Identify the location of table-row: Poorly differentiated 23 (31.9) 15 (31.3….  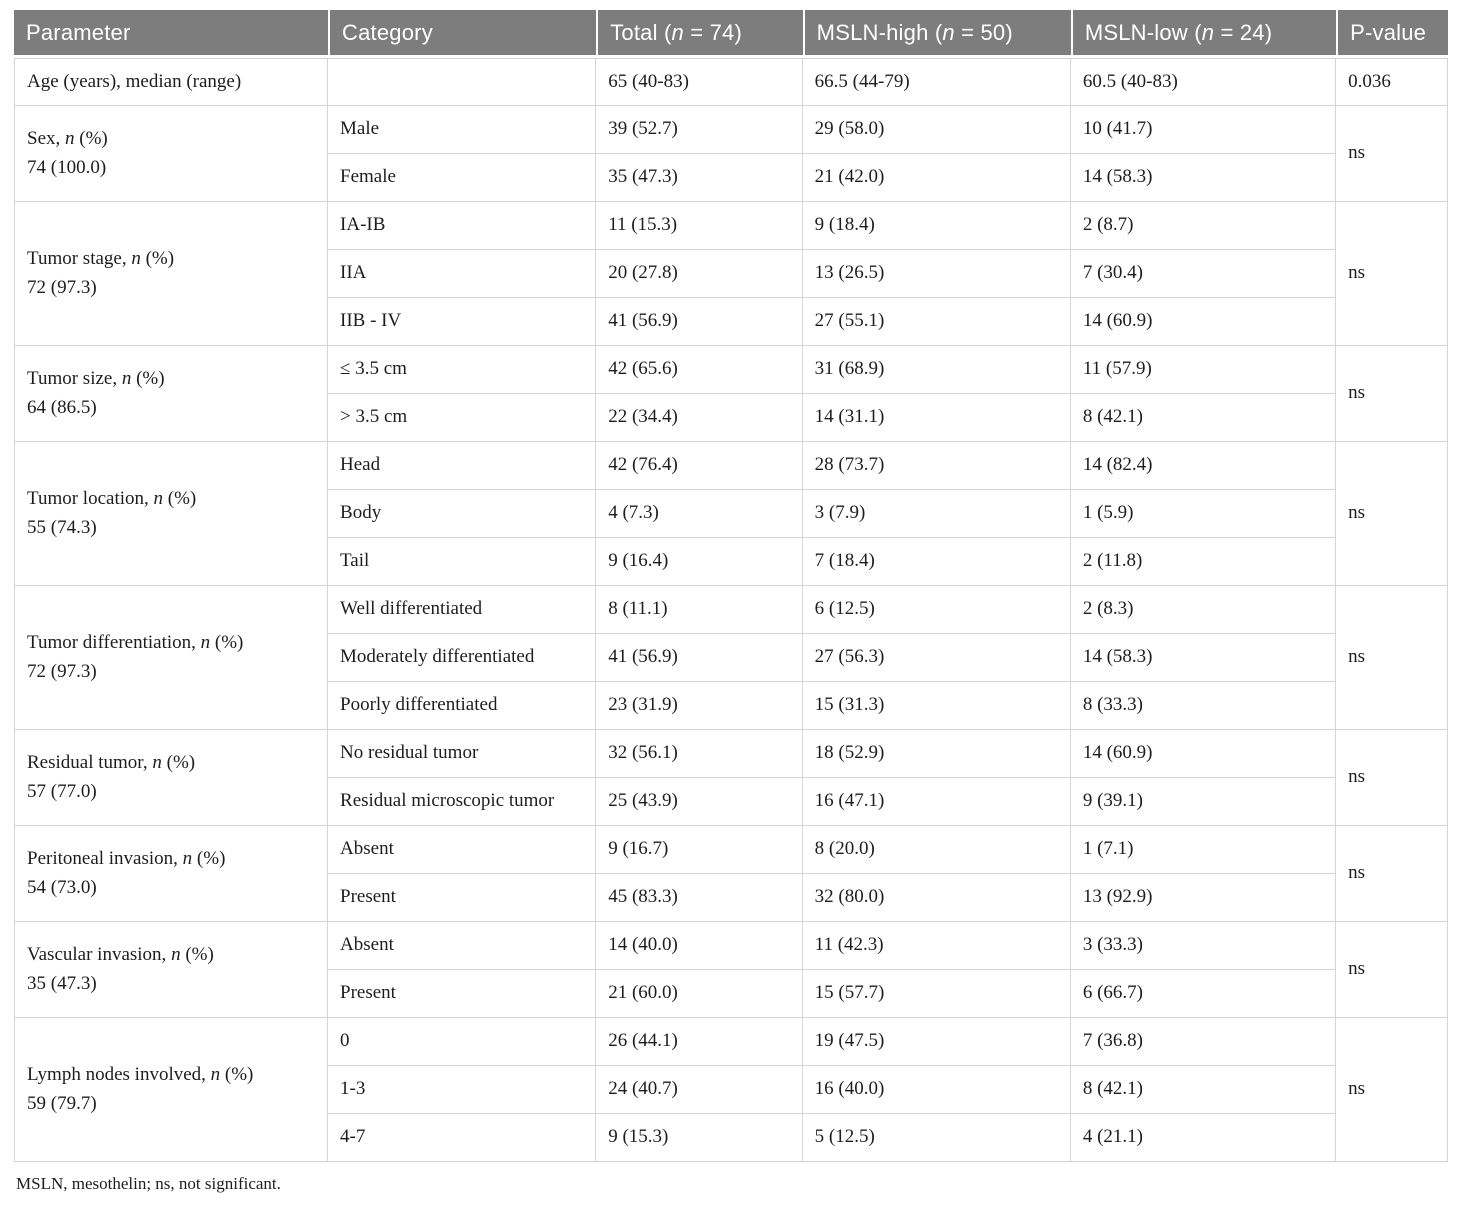
(731, 706).